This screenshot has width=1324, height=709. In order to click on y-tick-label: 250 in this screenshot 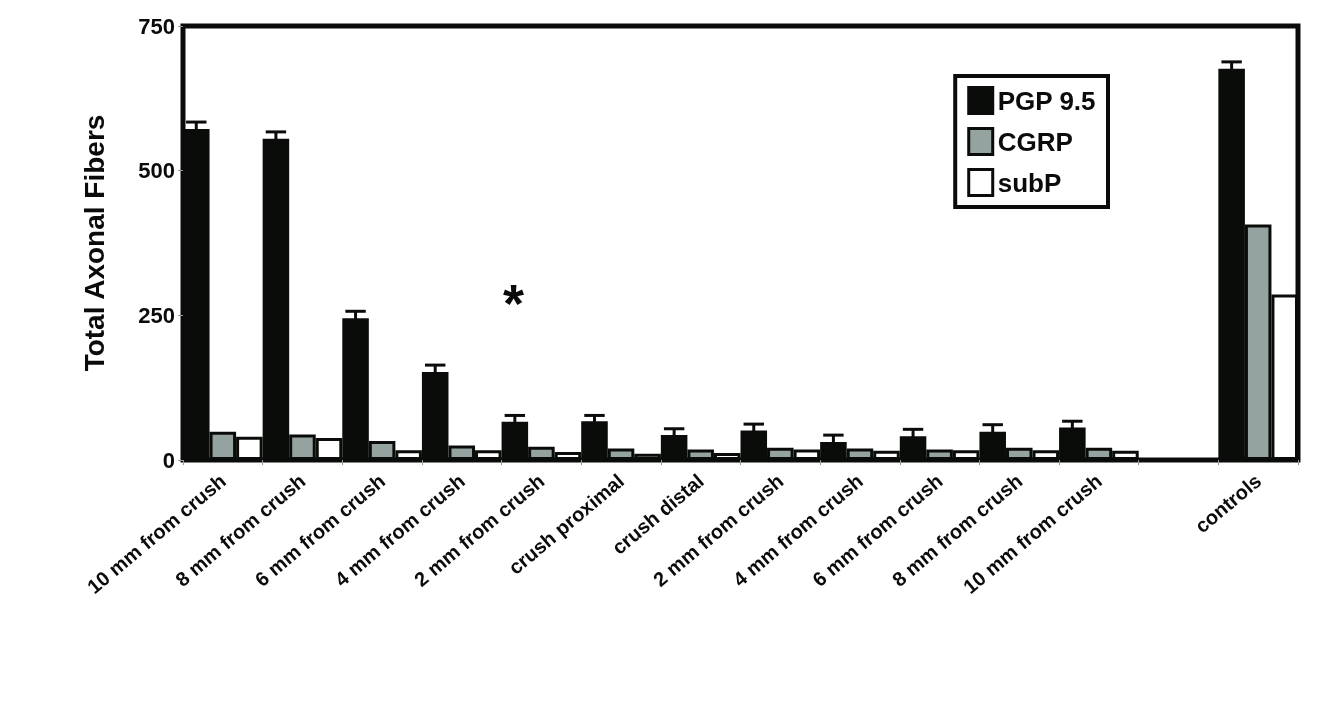, I will do `click(156, 315)`.